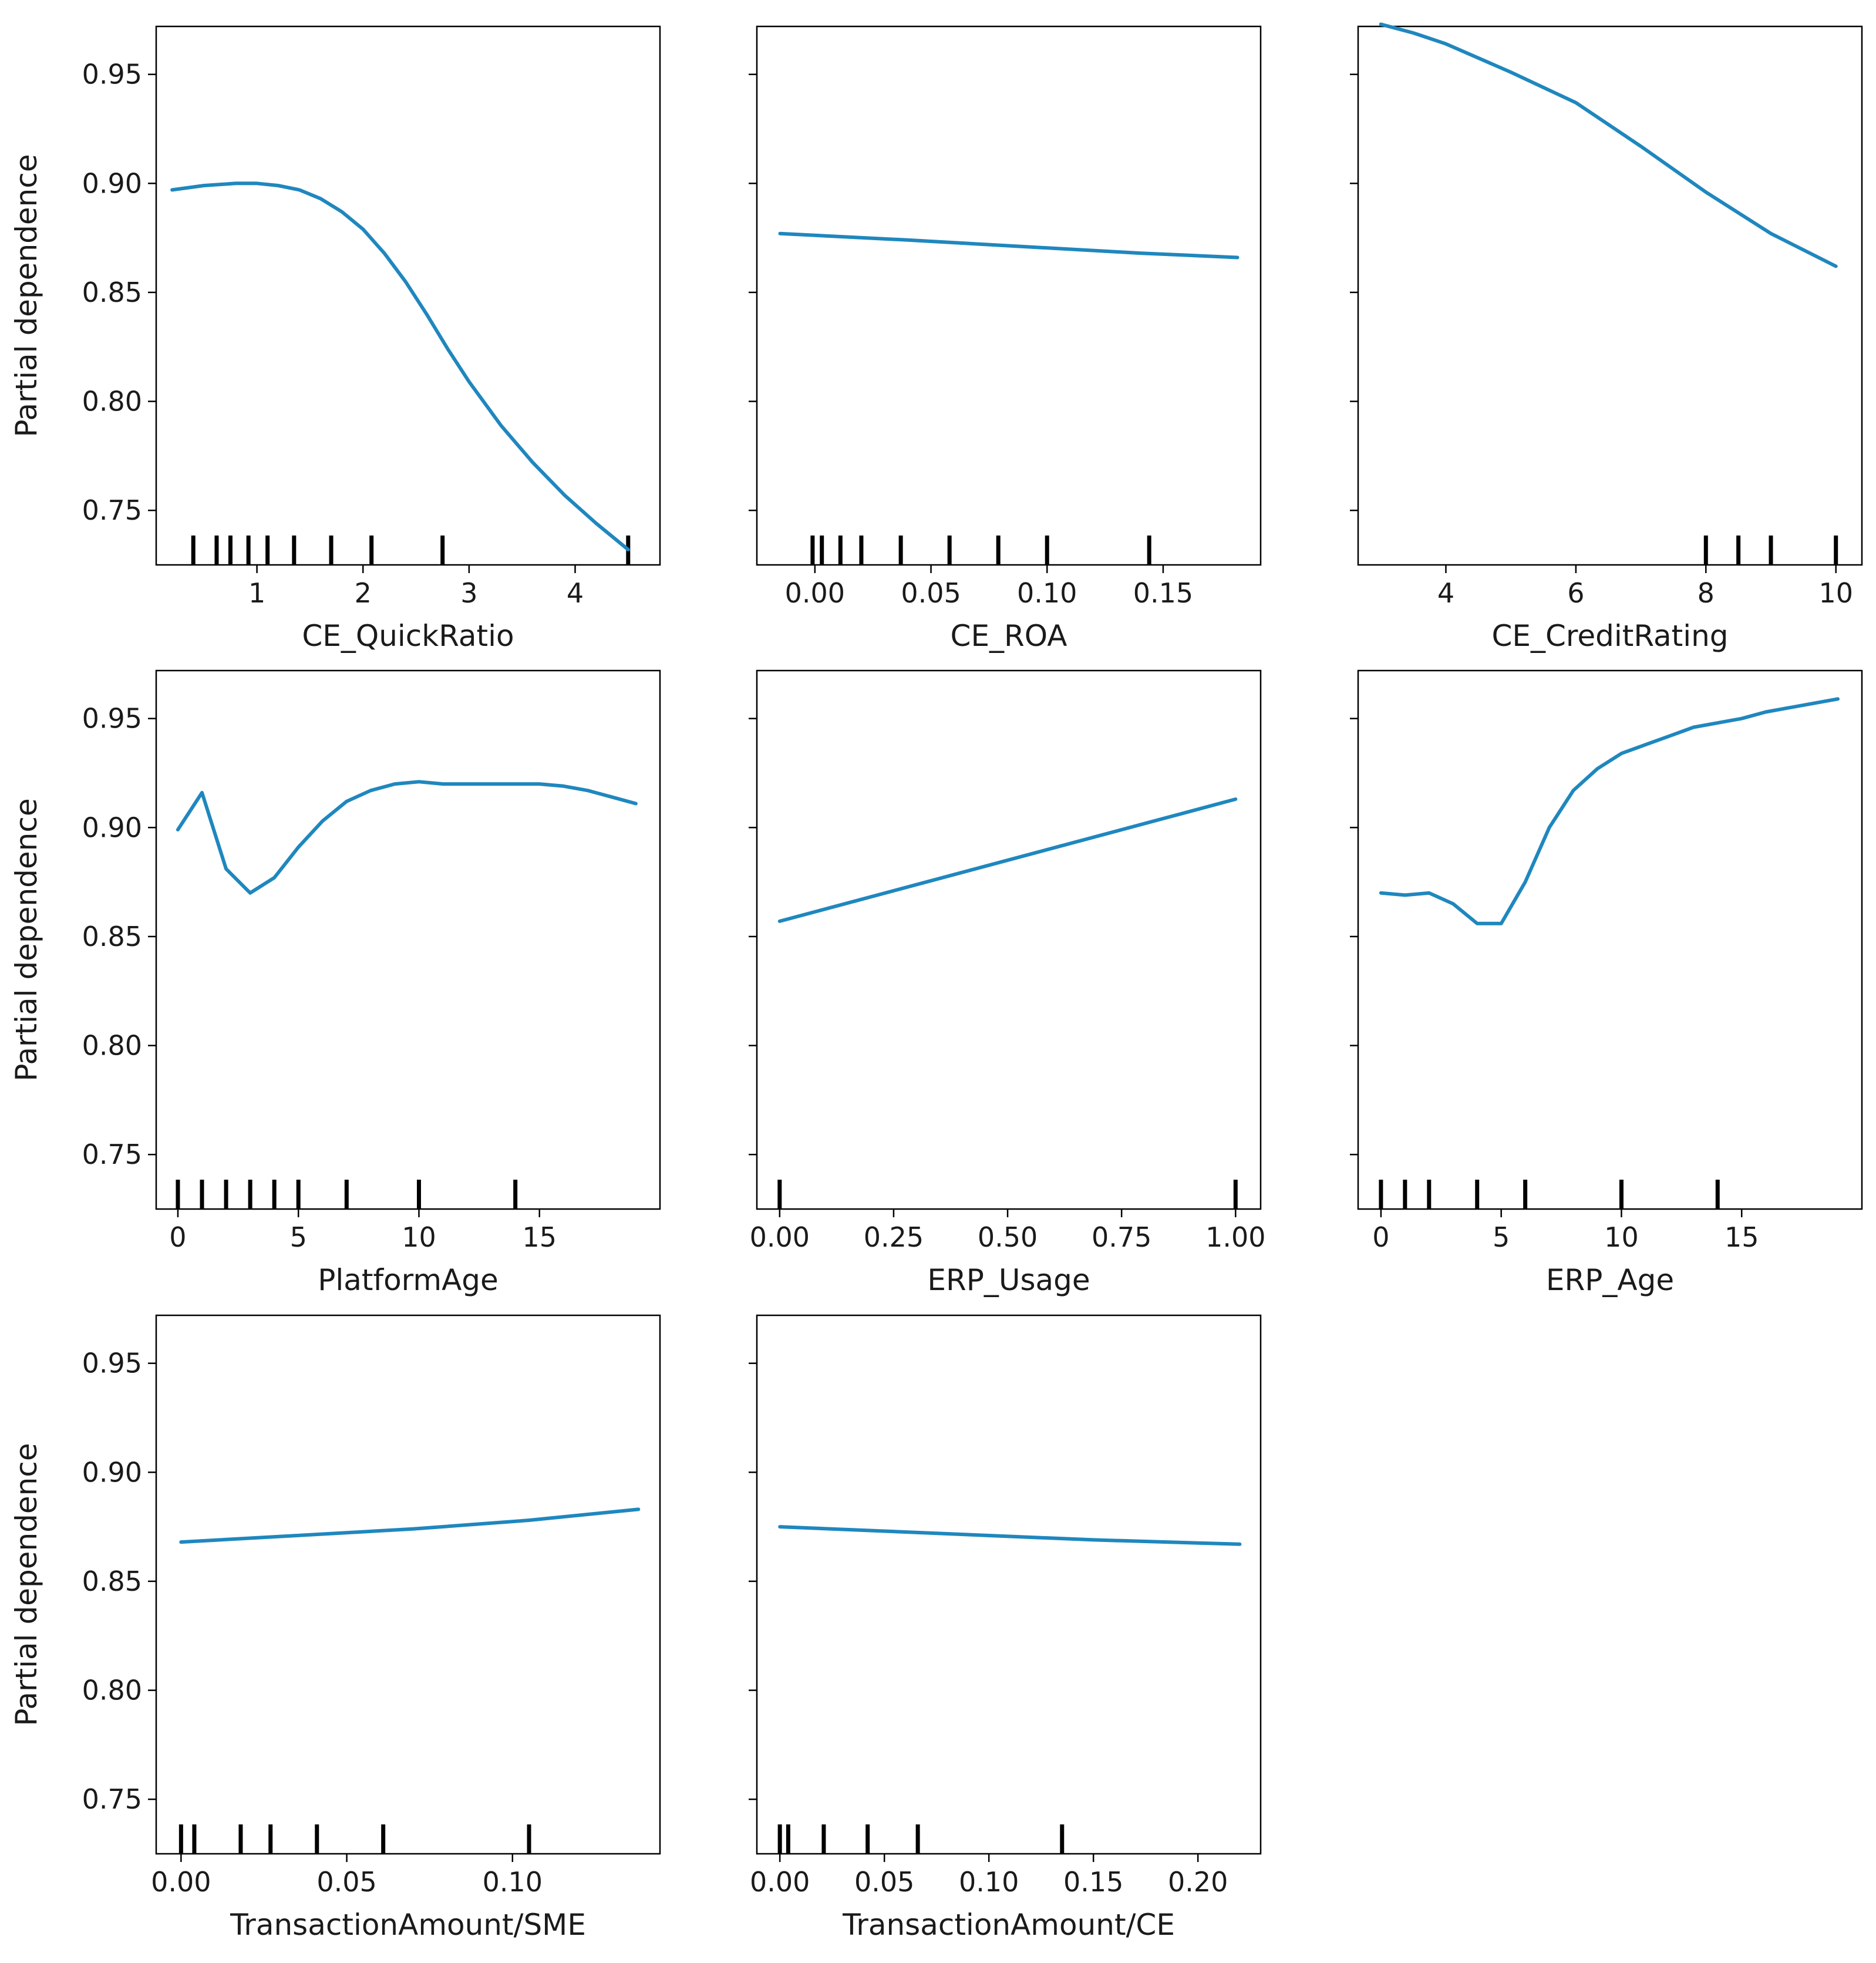  I want to click on x-tick-label: 1.00, so click(1235, 1237).